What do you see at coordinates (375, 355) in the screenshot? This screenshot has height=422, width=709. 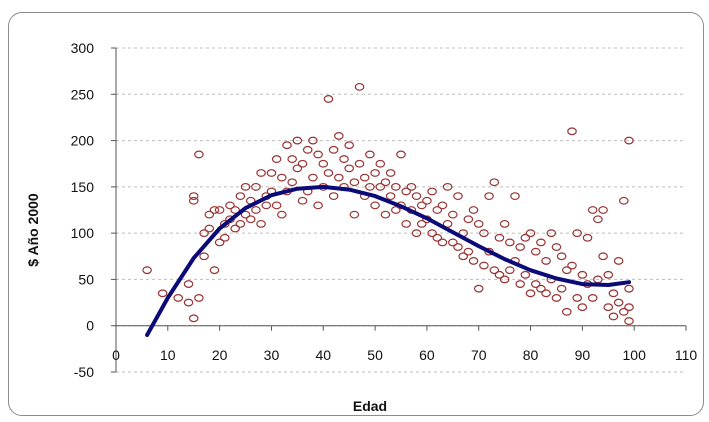 I see `x-tick-label: 50` at bounding box center [375, 355].